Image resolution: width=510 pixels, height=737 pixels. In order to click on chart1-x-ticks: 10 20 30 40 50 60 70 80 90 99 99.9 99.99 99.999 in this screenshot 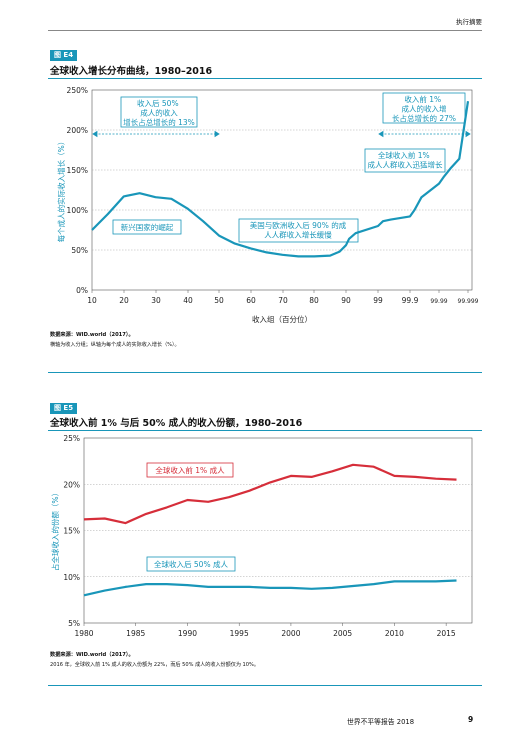, I will do `click(283, 297)`.